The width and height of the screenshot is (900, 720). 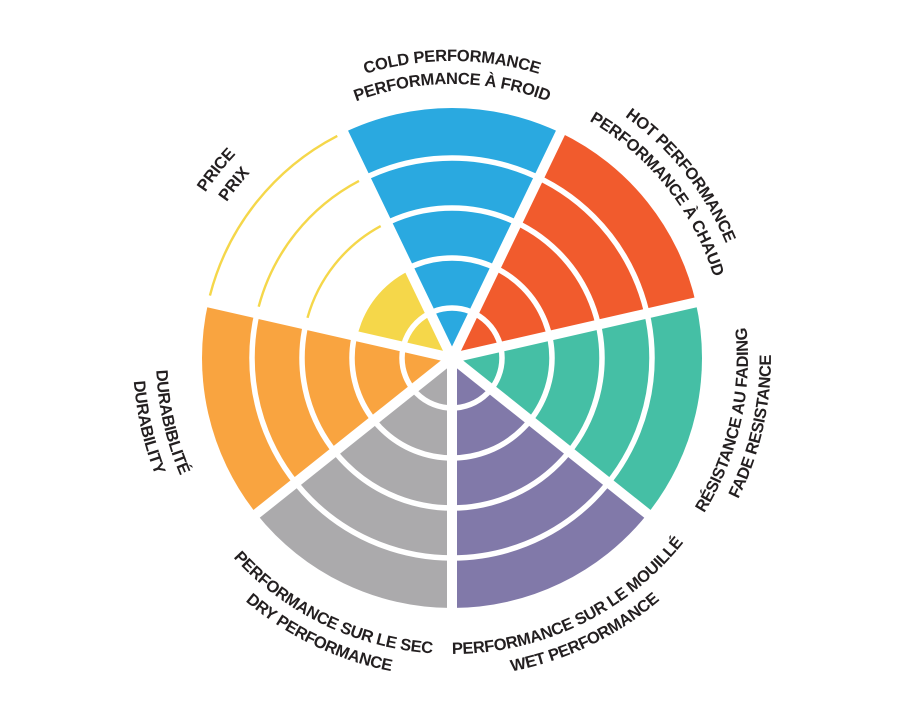 I want to click on label-text-cold-performance-fr: PERFORMANCE À FROID, so click(x=452, y=87).